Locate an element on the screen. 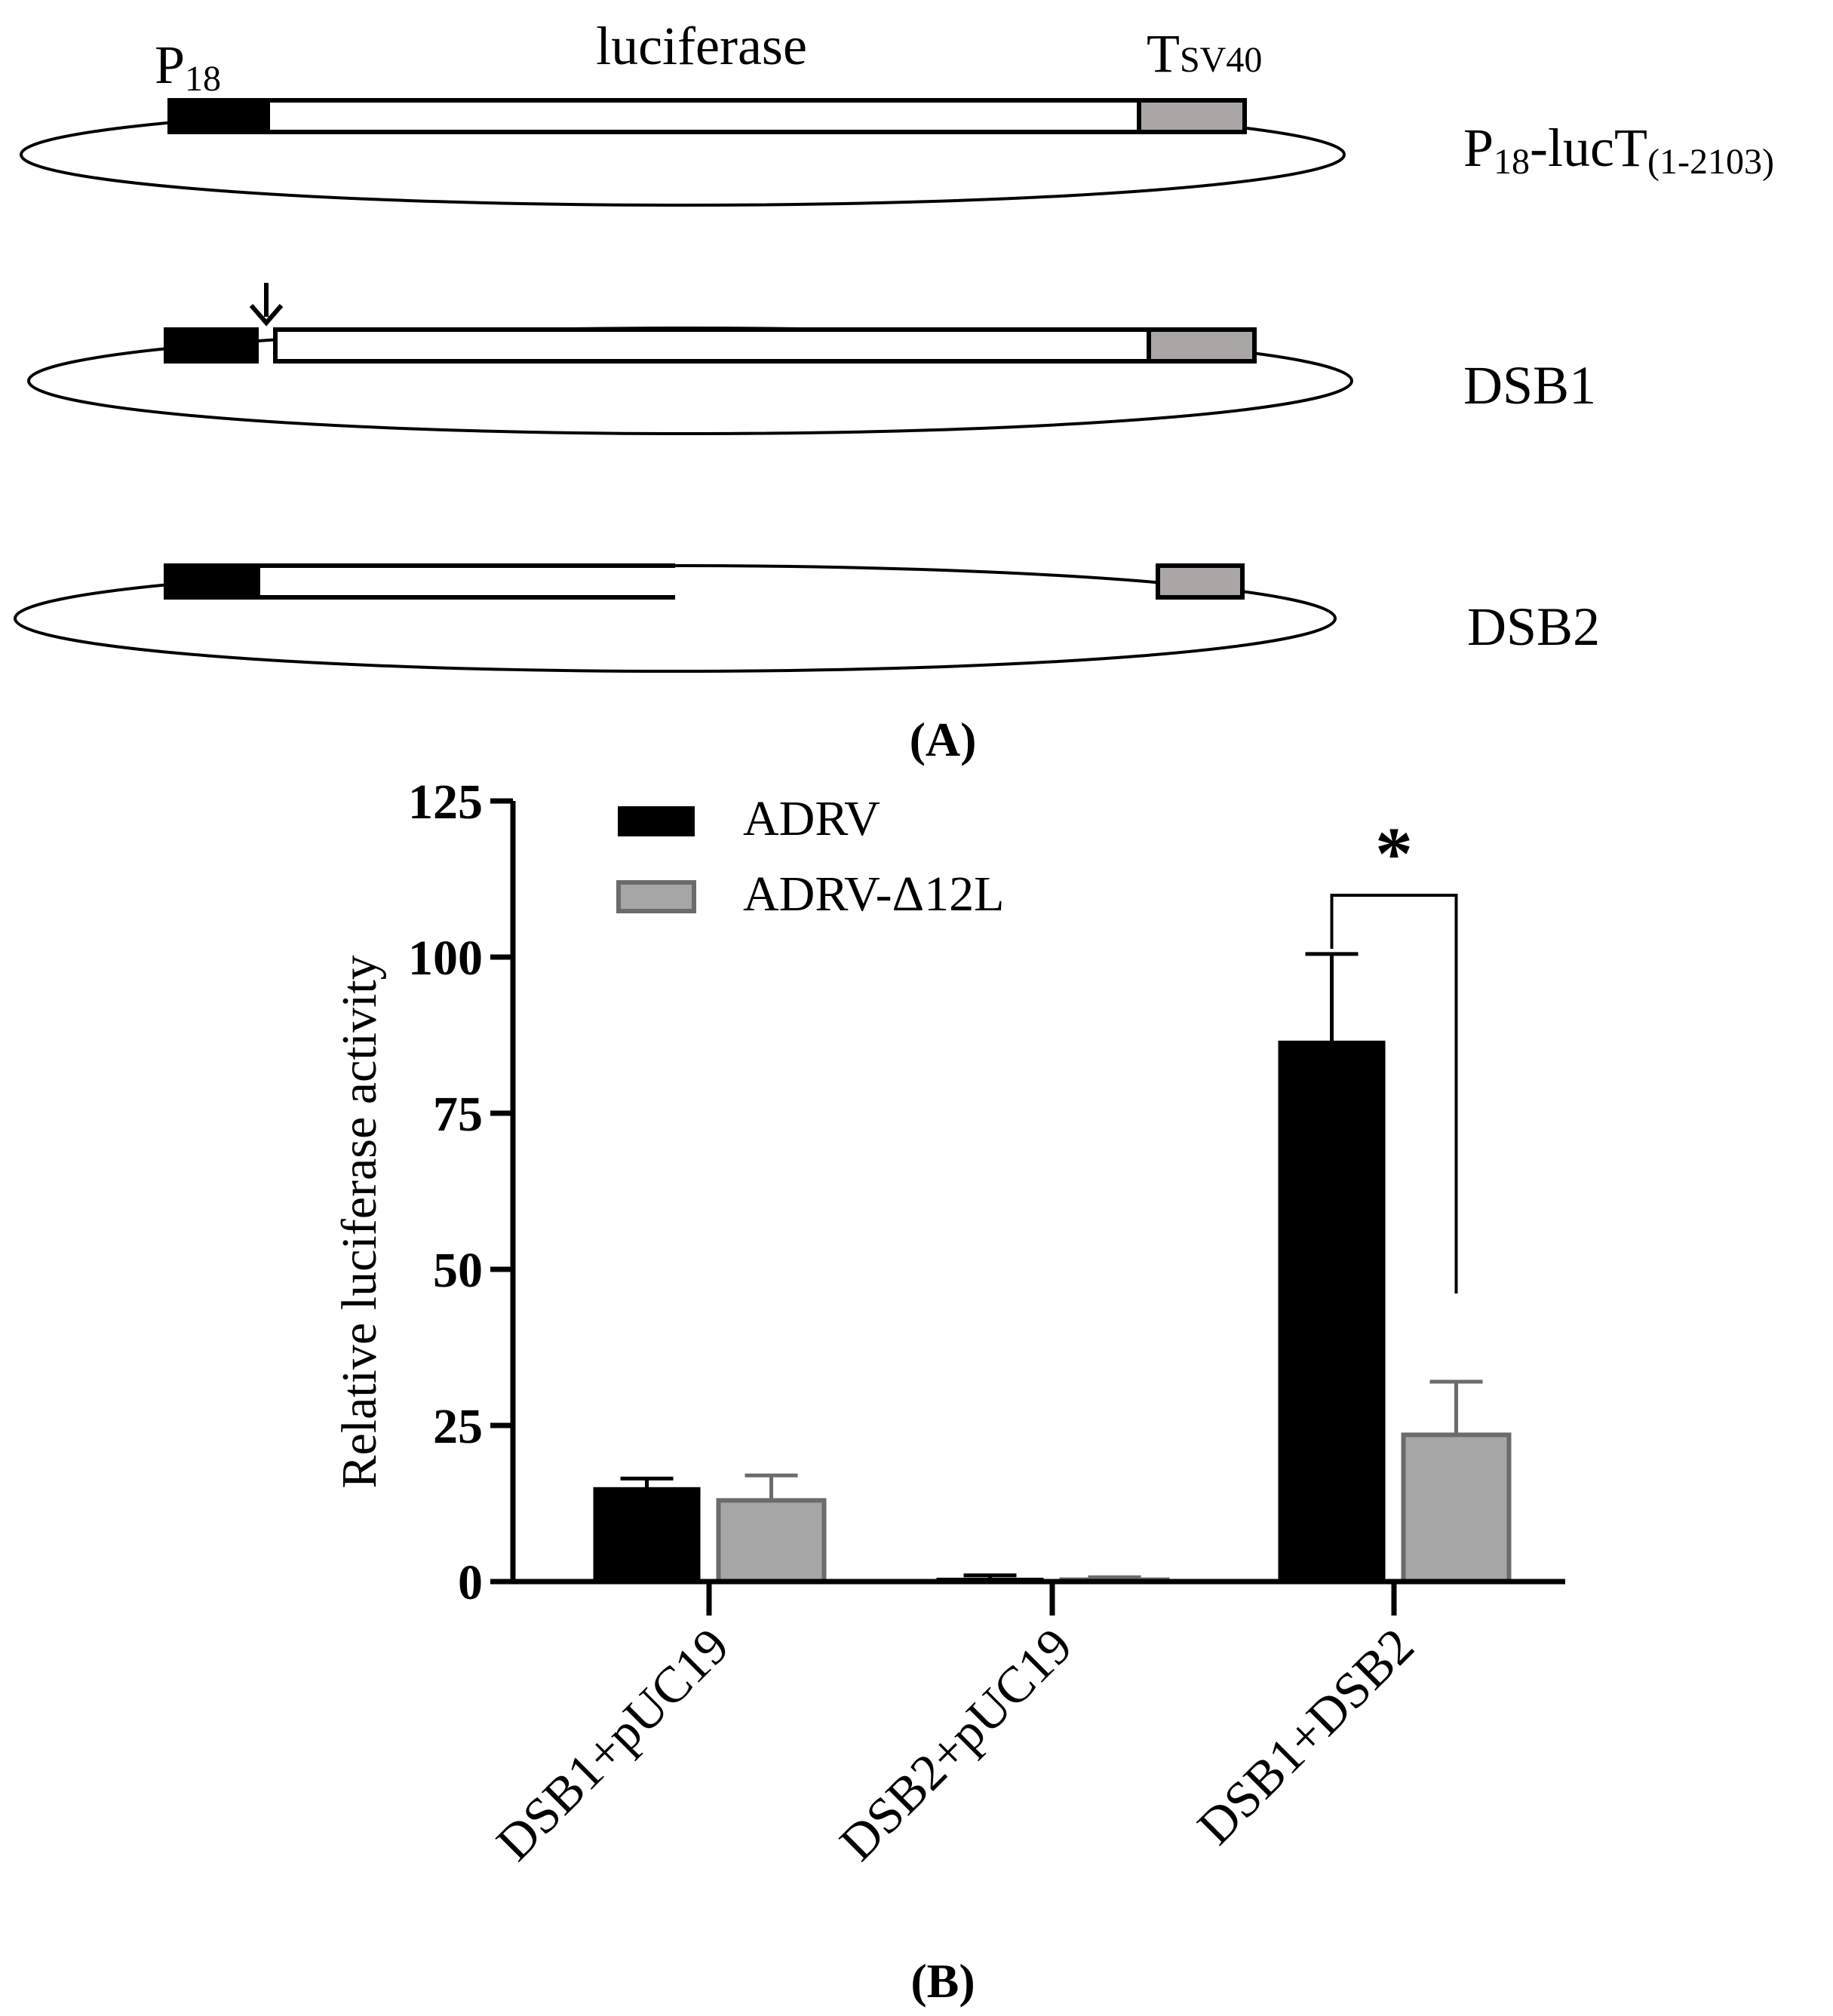 The width and height of the screenshot is (1833, 2016). construct-name: P18-lucT(1-2103) is located at coordinates (1618, 150).